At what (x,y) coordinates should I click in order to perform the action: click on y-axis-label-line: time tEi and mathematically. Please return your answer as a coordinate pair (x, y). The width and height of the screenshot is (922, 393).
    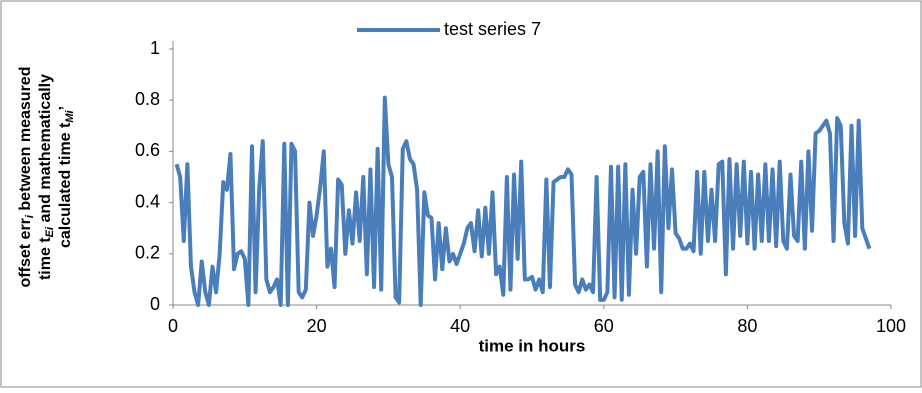
    Looking at the image, I should click on (46, 177).